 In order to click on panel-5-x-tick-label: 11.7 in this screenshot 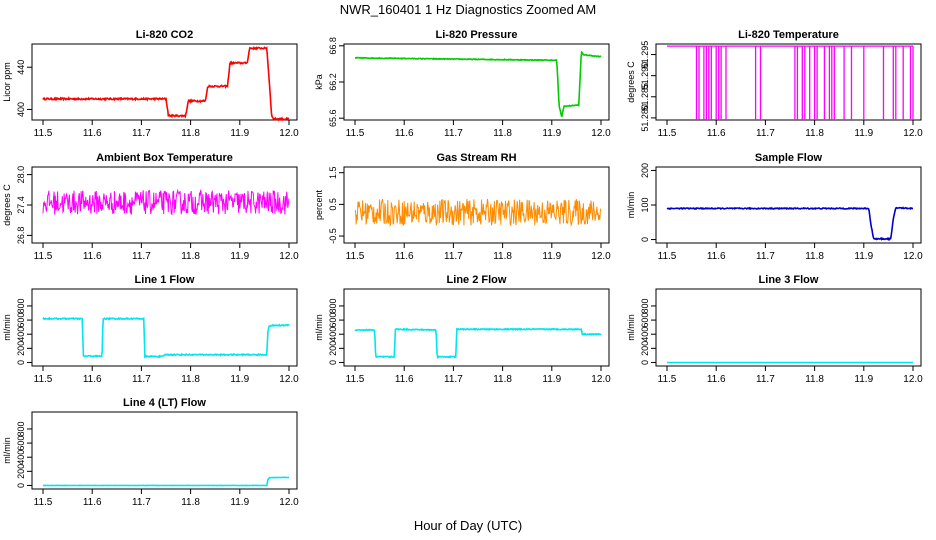, I will do `click(453, 256)`.